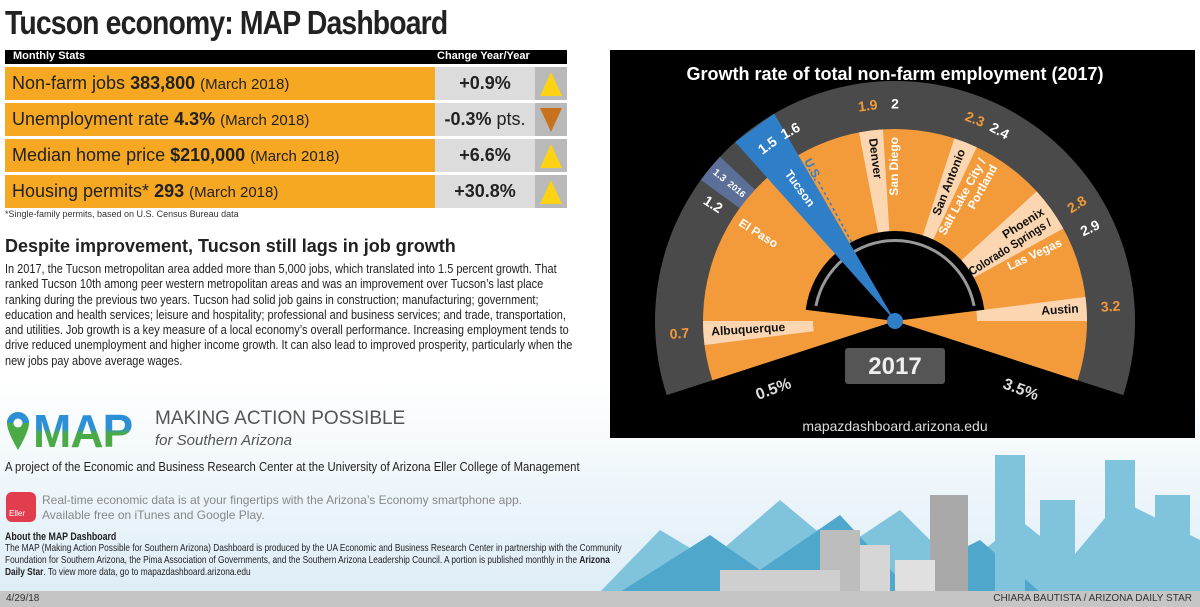 The height and width of the screenshot is (607, 1200). I want to click on tucson-2016-marker, so click(728, 182).